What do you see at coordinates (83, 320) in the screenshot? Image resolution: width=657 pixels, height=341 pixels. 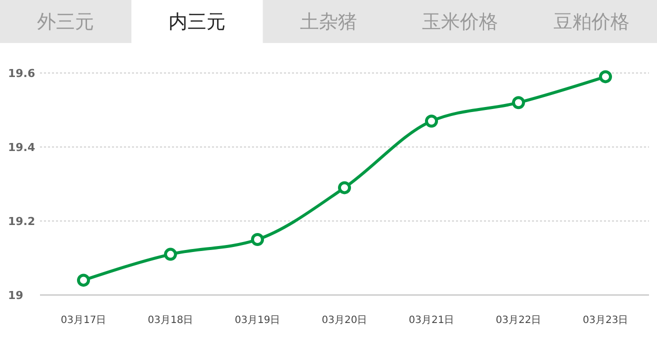 I see `x-tick-label: 03月17日` at bounding box center [83, 320].